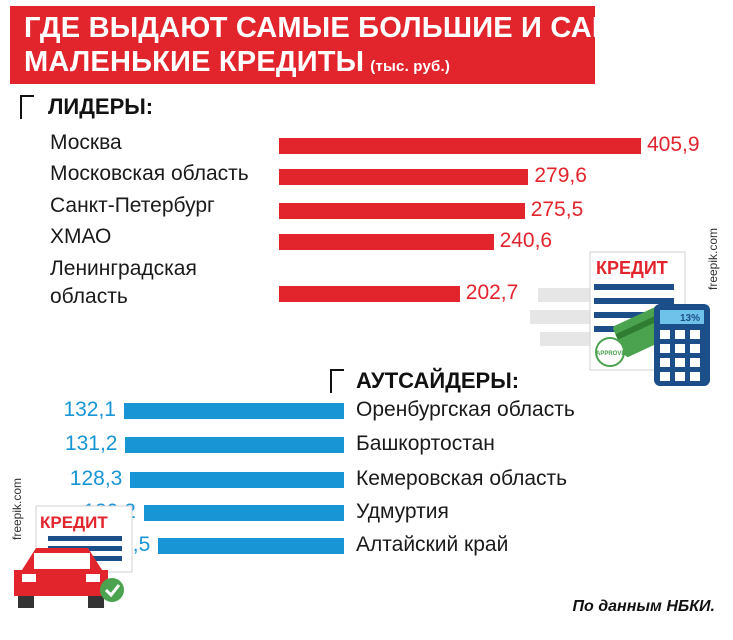 This screenshot has height=640, width=733. What do you see at coordinates (557, 209) in the screenshot?
I see `leader-value: 275,5` at bounding box center [557, 209].